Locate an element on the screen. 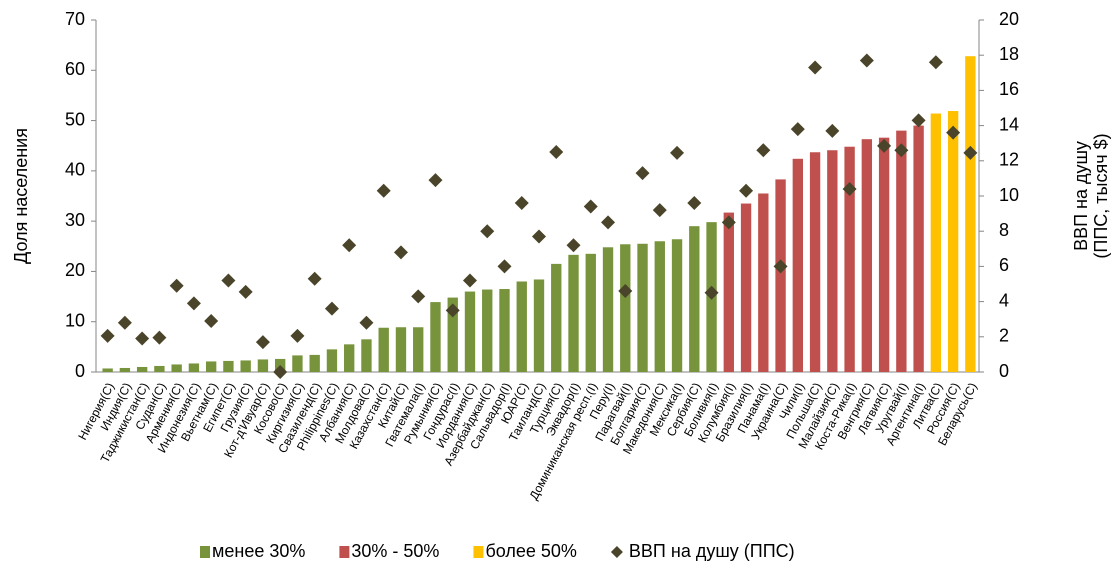 Image resolution: width=1112 pixels, height=571 pixels. y2-tick-label: 18 is located at coordinates (1009, 54).